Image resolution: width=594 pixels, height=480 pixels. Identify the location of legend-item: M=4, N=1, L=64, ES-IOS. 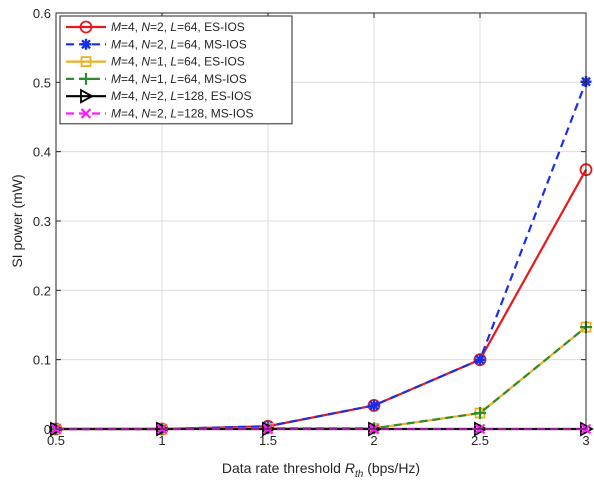
(155, 62).